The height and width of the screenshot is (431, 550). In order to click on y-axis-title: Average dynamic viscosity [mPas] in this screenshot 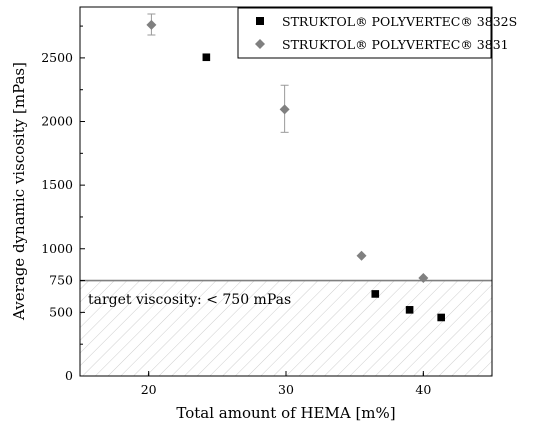, I will do `click(19, 191)`.